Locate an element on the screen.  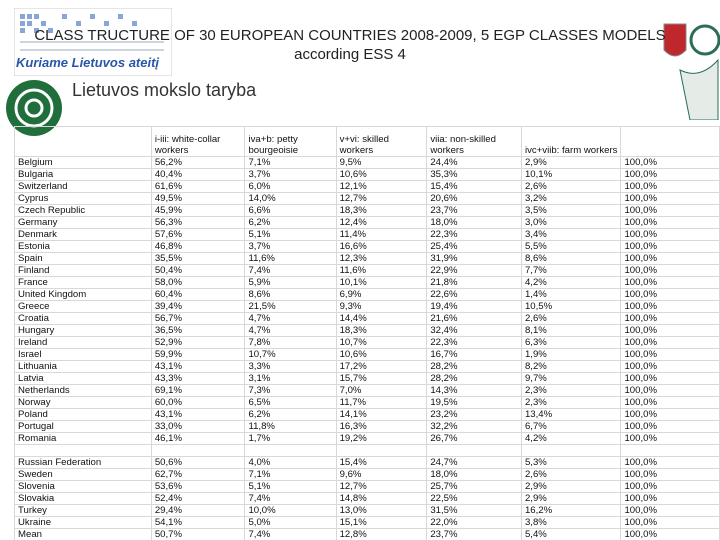
value-cell: 9,3% is located at coordinates (381, 306).